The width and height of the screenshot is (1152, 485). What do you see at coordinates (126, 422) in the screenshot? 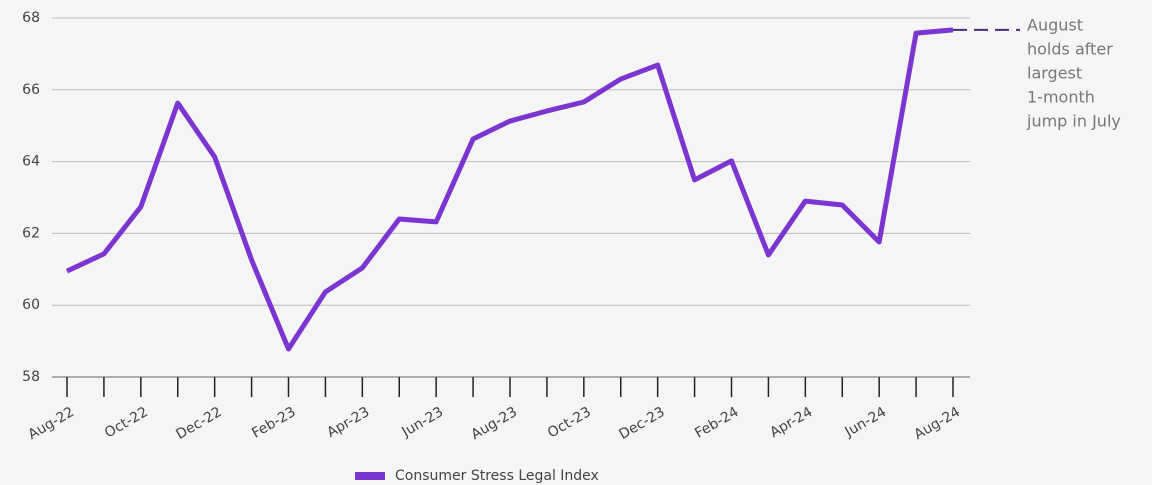
I see `x-tick-label: Oct-22` at bounding box center [126, 422].